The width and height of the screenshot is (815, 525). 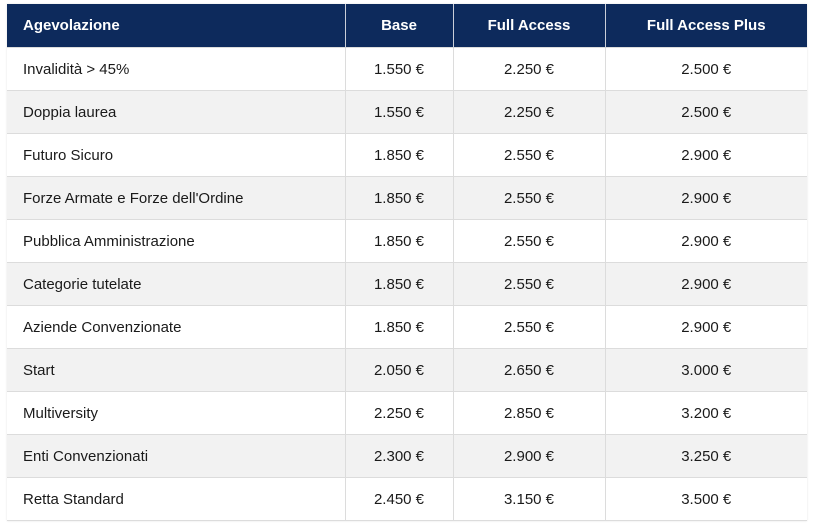 I want to click on cell-agevolazione: Doppia laurea, so click(x=176, y=112).